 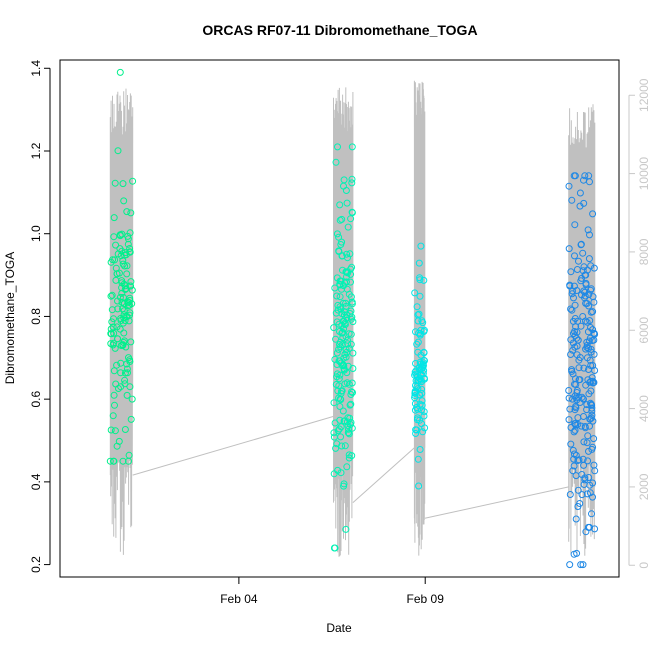 What do you see at coordinates (383, 475) in the screenshot?
I see `transit-line` at bounding box center [383, 475].